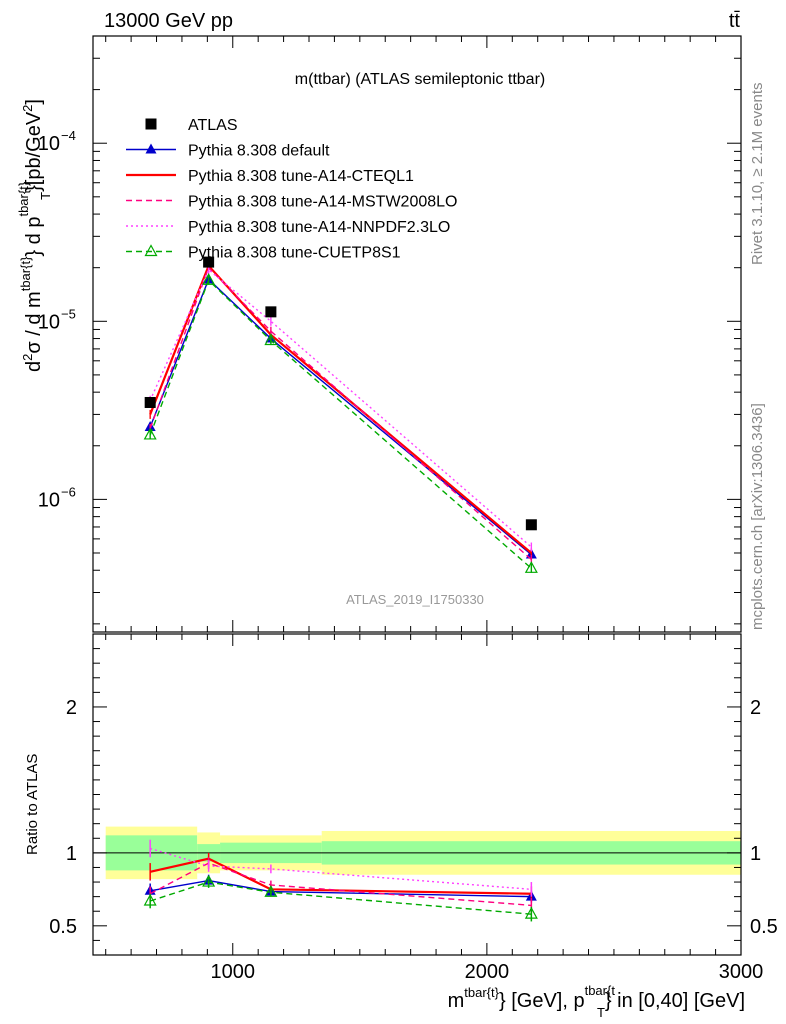 This screenshot has width=786, height=1024. I want to click on x-tick-label: 3000, so click(741, 972).